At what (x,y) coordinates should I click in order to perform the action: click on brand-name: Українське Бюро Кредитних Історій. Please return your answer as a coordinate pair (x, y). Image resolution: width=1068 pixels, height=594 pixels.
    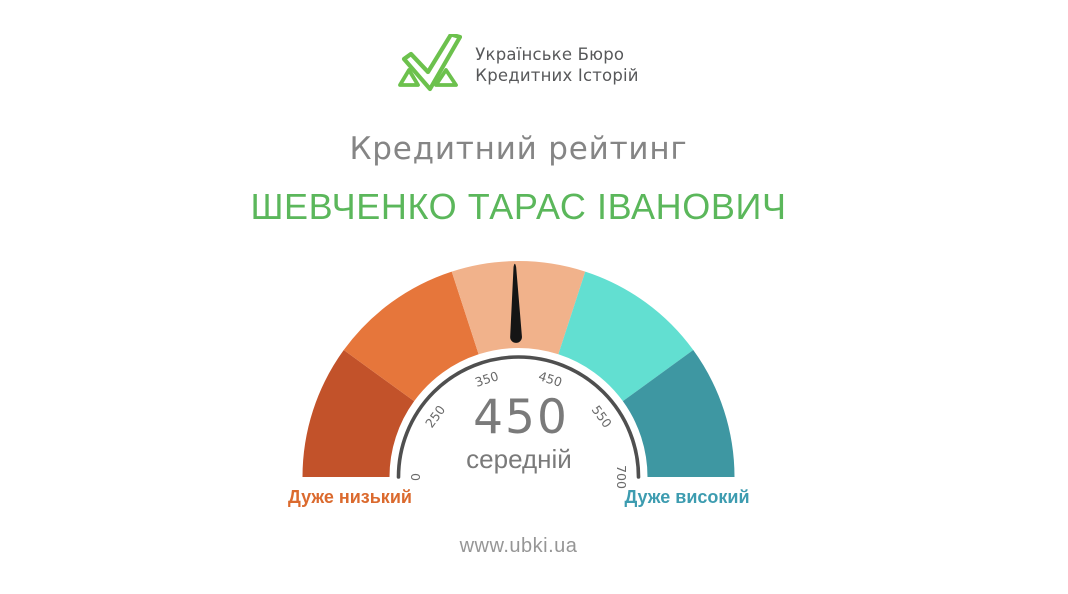
    Looking at the image, I should click on (556, 65).